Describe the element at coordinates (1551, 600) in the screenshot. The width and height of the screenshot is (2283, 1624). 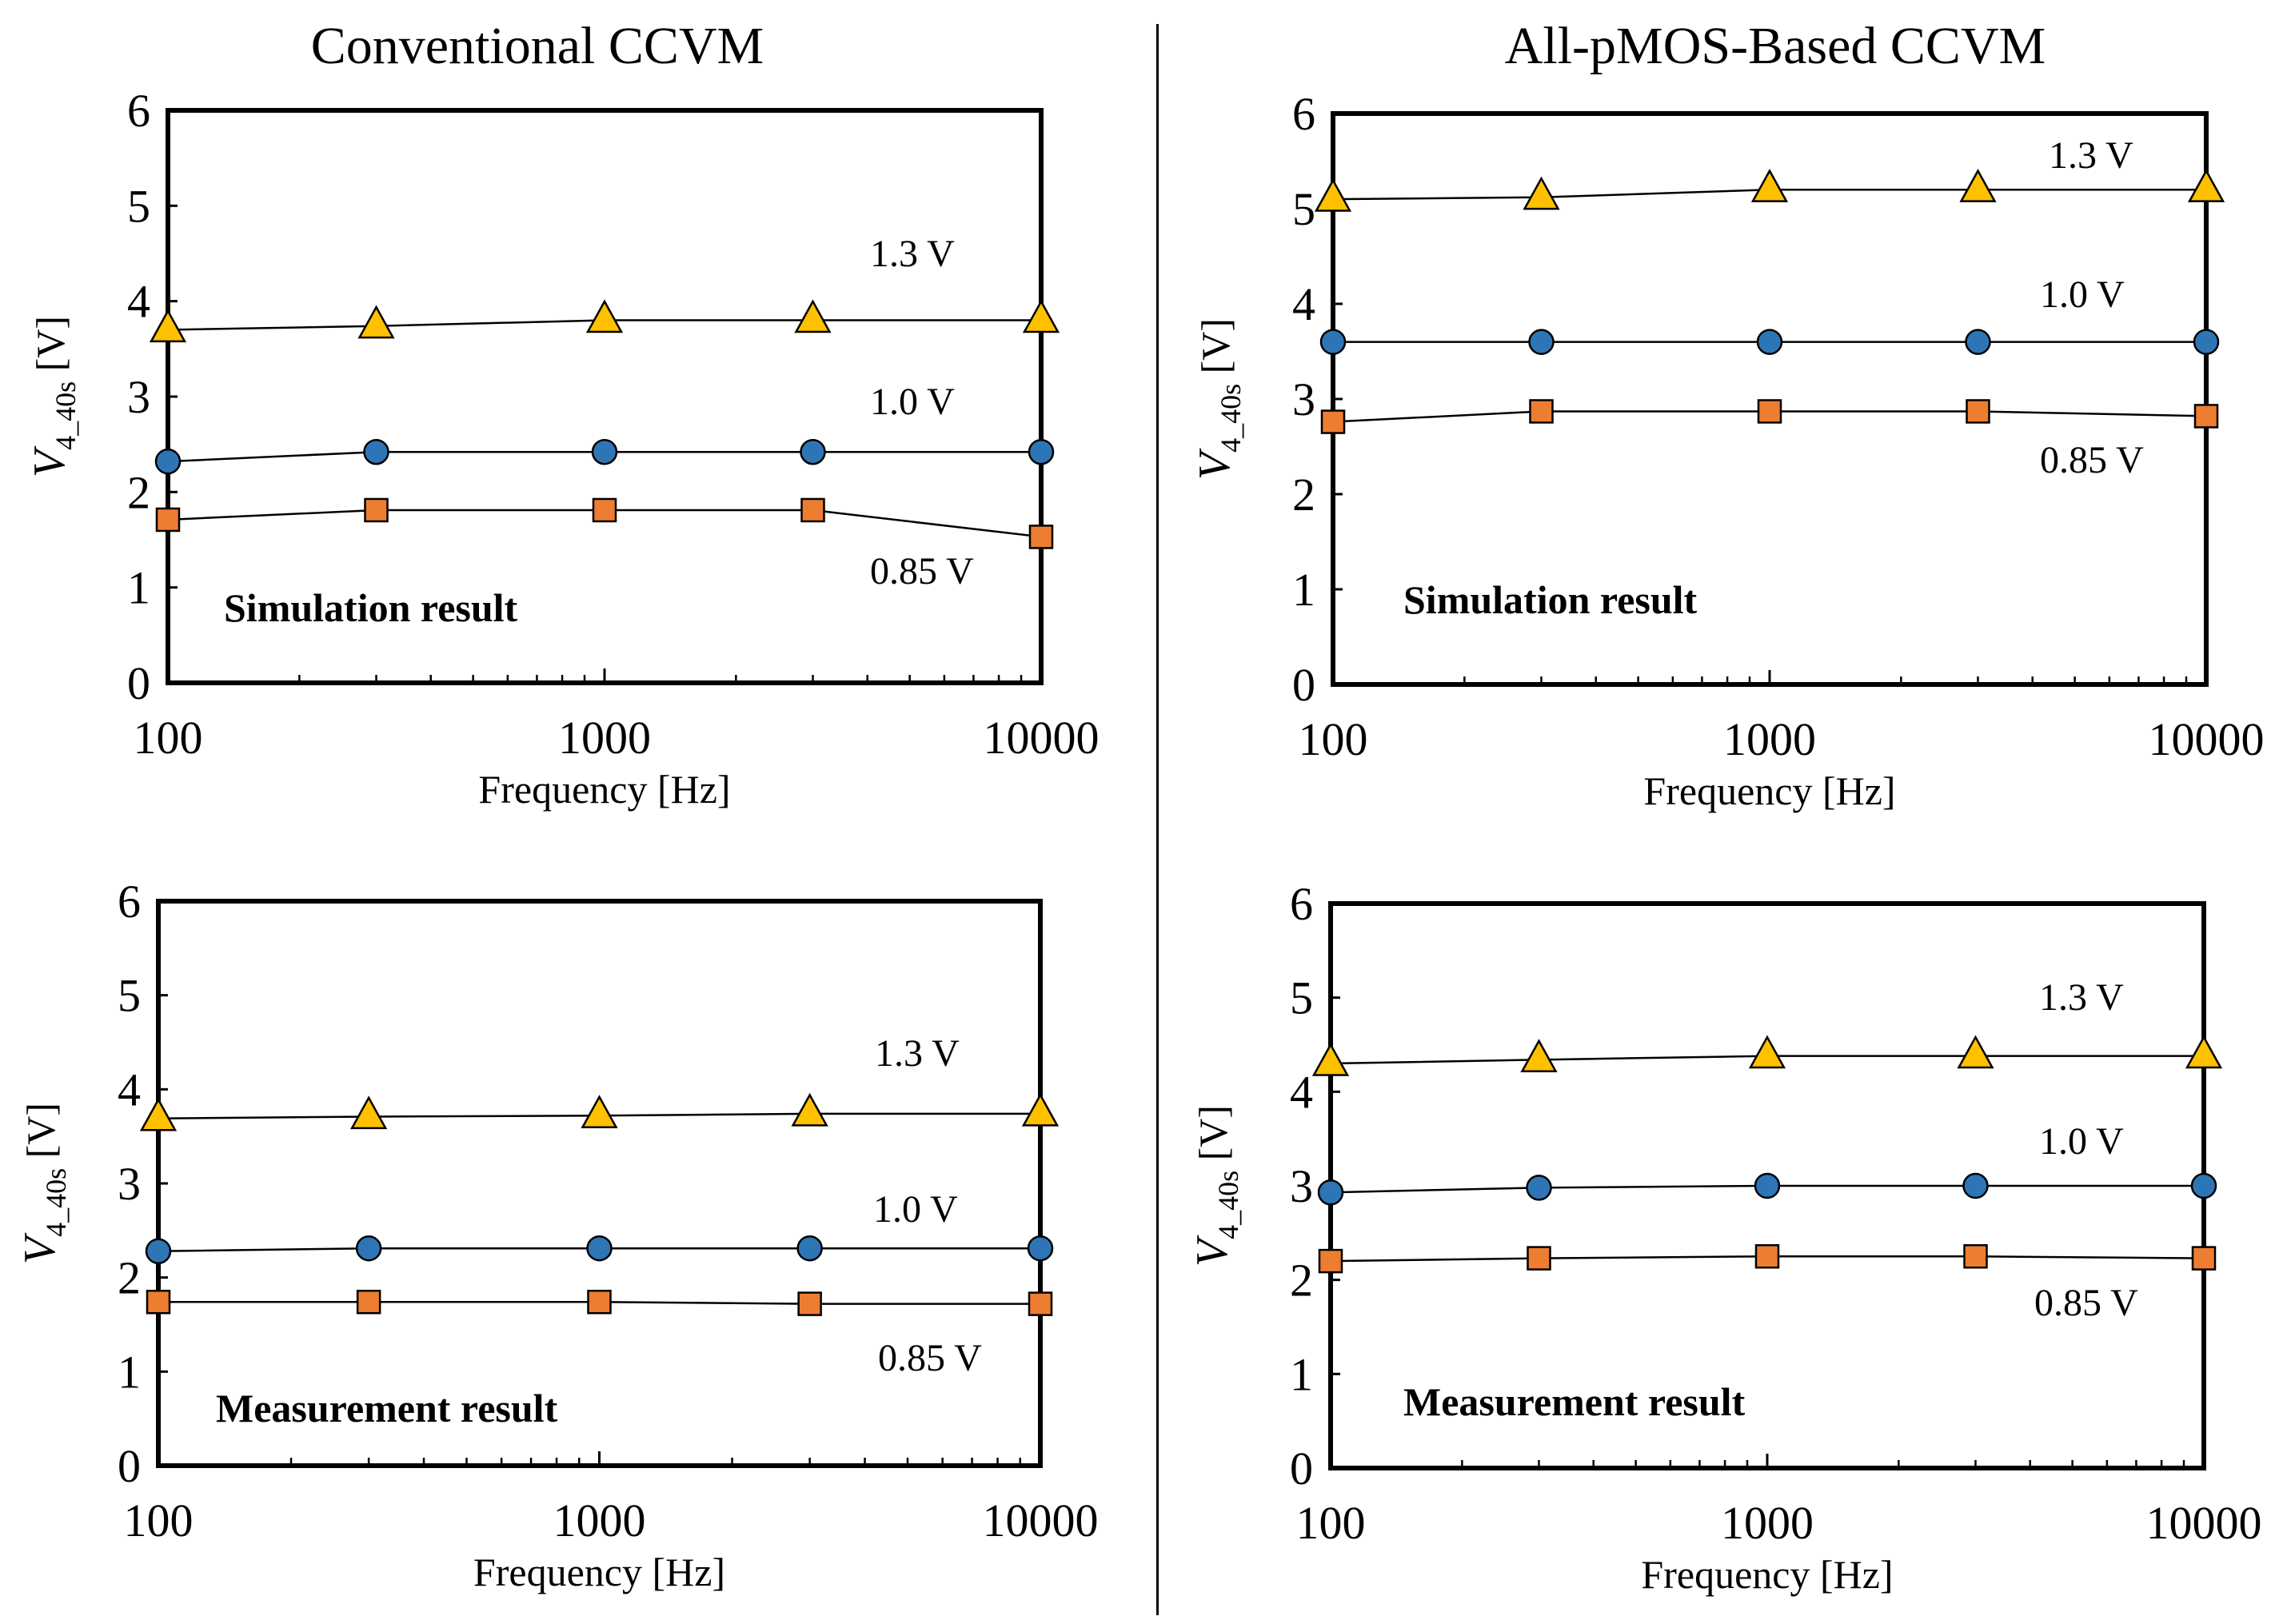
I see `panel-label: Simulation result` at that location.